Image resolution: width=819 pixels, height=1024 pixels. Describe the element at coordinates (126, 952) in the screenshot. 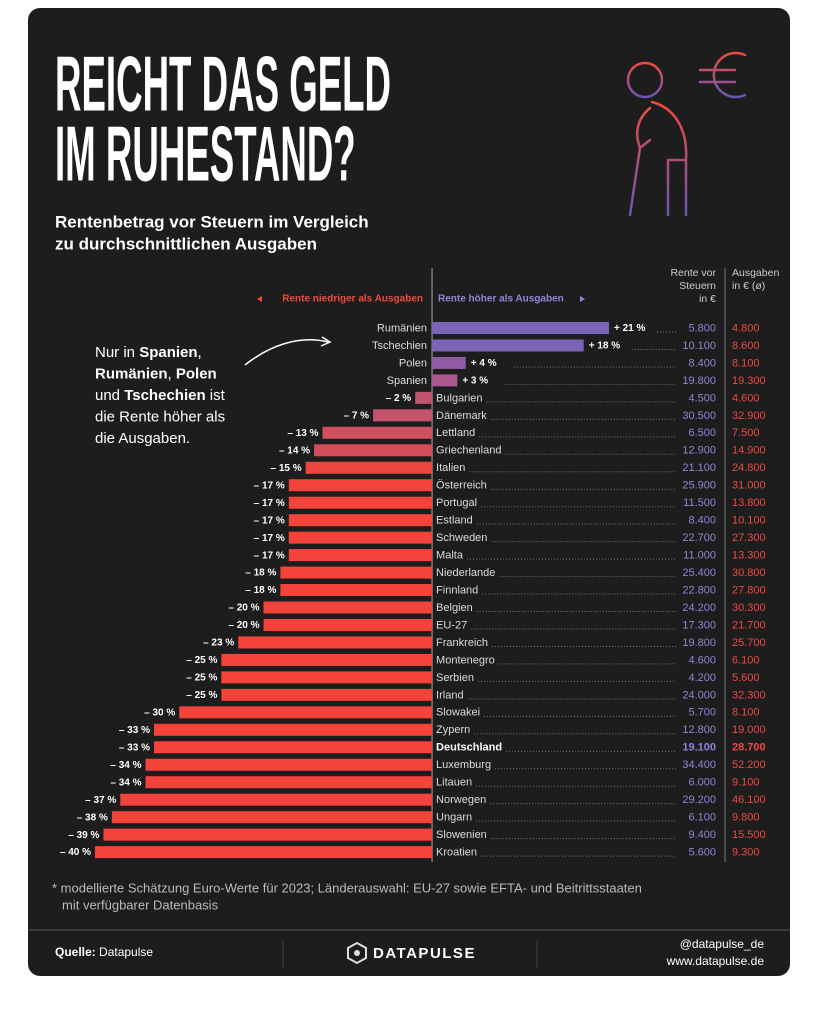

I see `source-name: Datapulse` at that location.